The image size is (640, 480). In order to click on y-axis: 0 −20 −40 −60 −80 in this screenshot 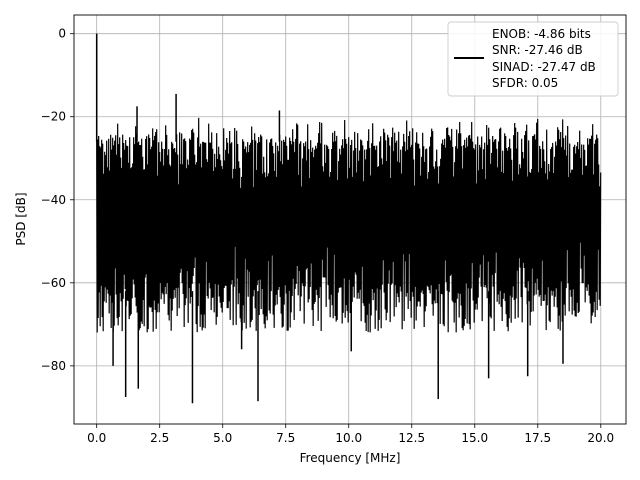, I will do `click(57, 200)`.